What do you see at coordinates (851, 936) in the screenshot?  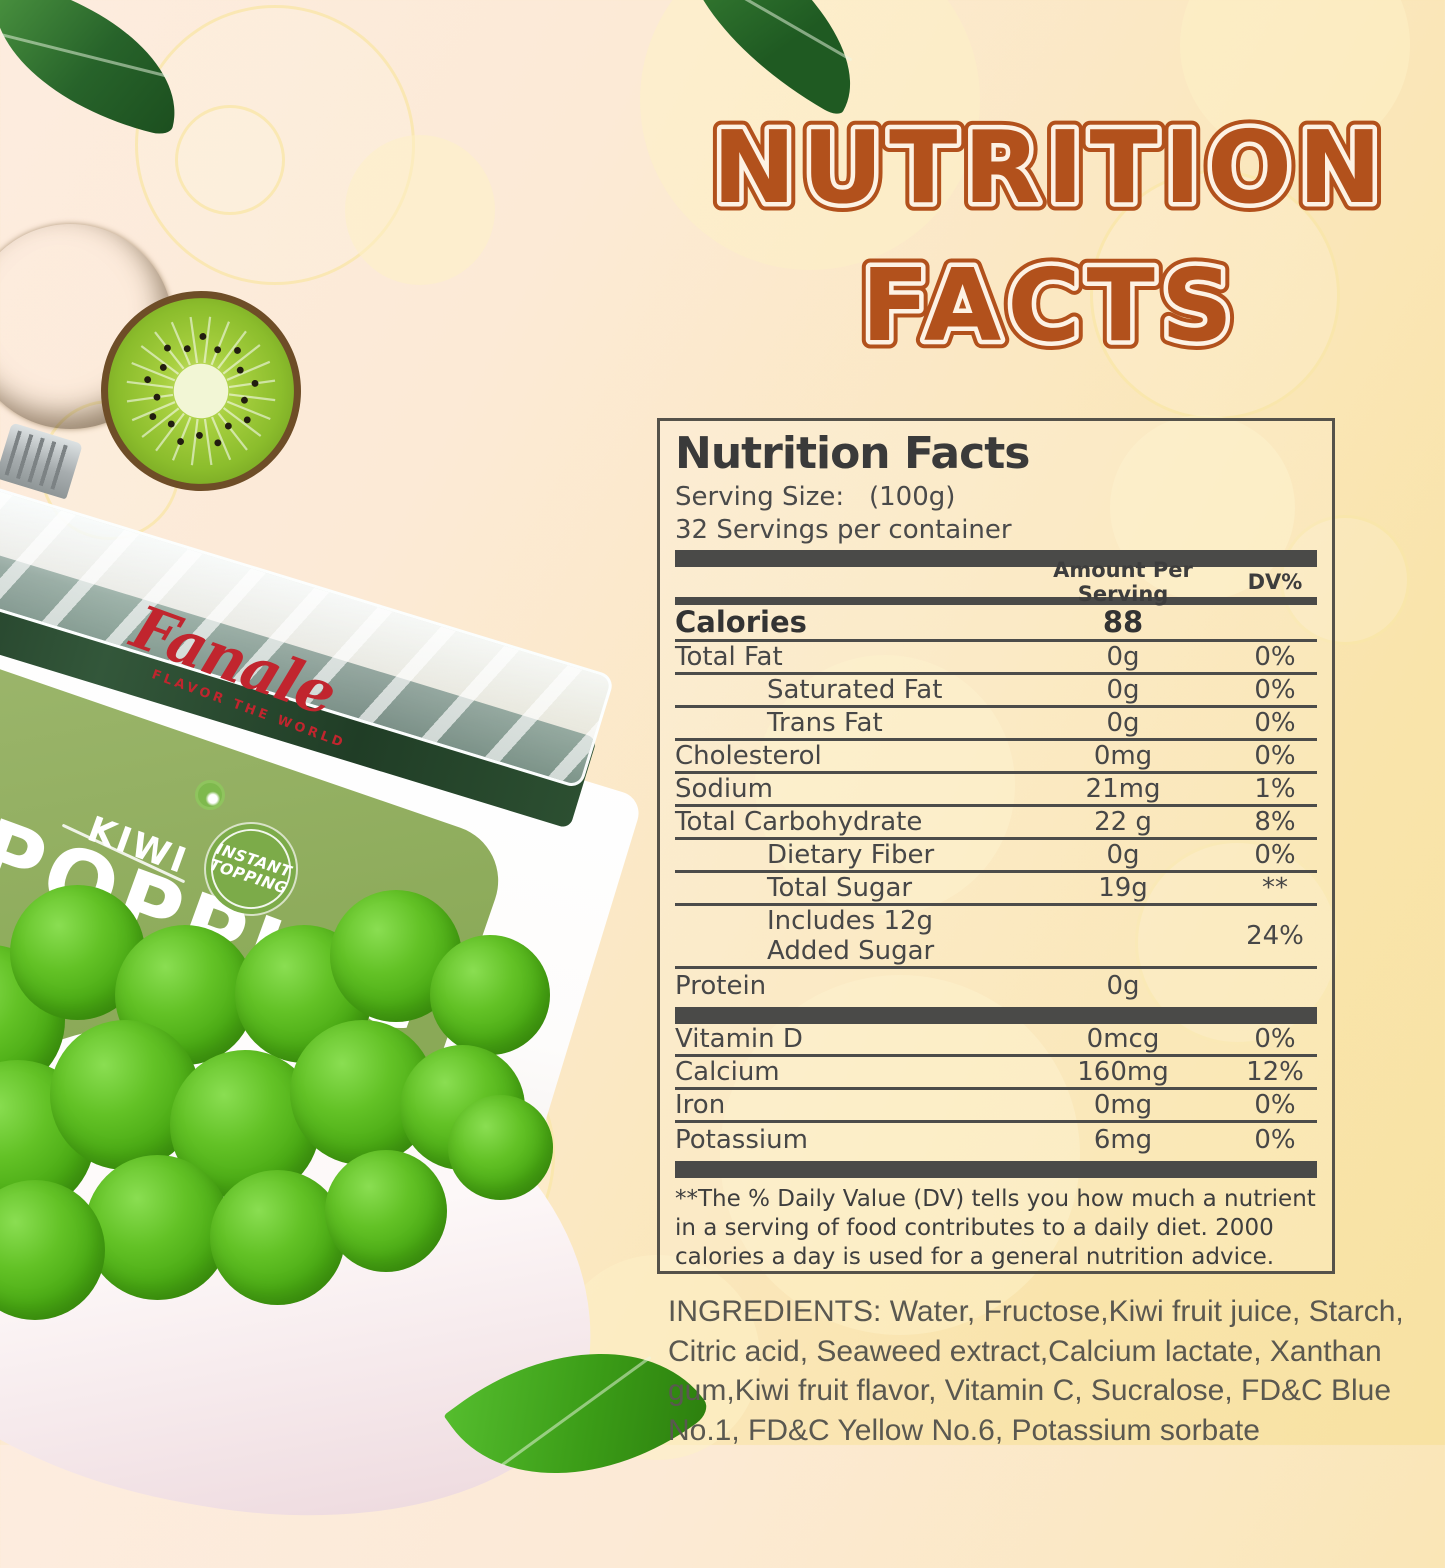 I see `nlabel: Includes 12g Added Sugar` at bounding box center [851, 936].